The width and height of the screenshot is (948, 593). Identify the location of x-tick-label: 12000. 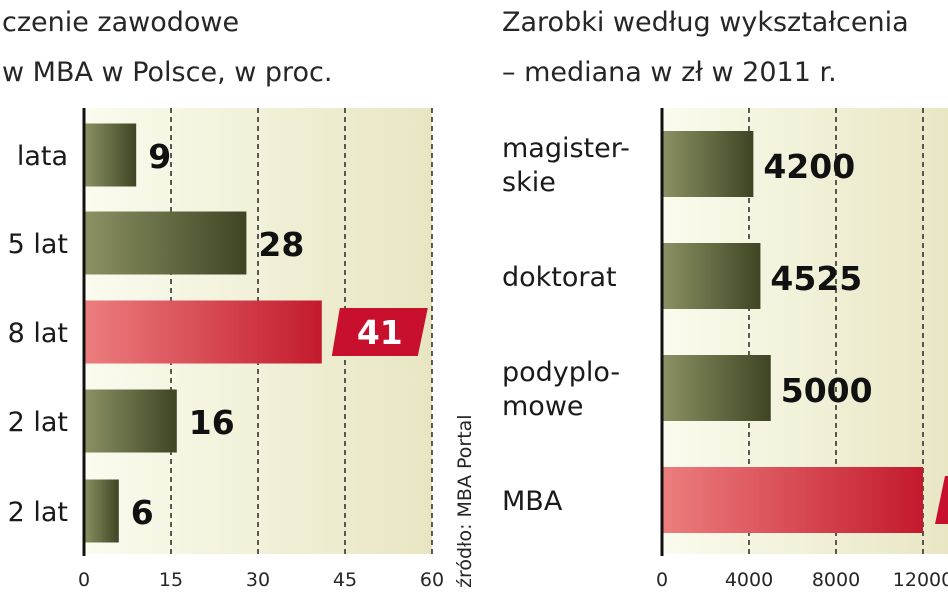
(920, 580).